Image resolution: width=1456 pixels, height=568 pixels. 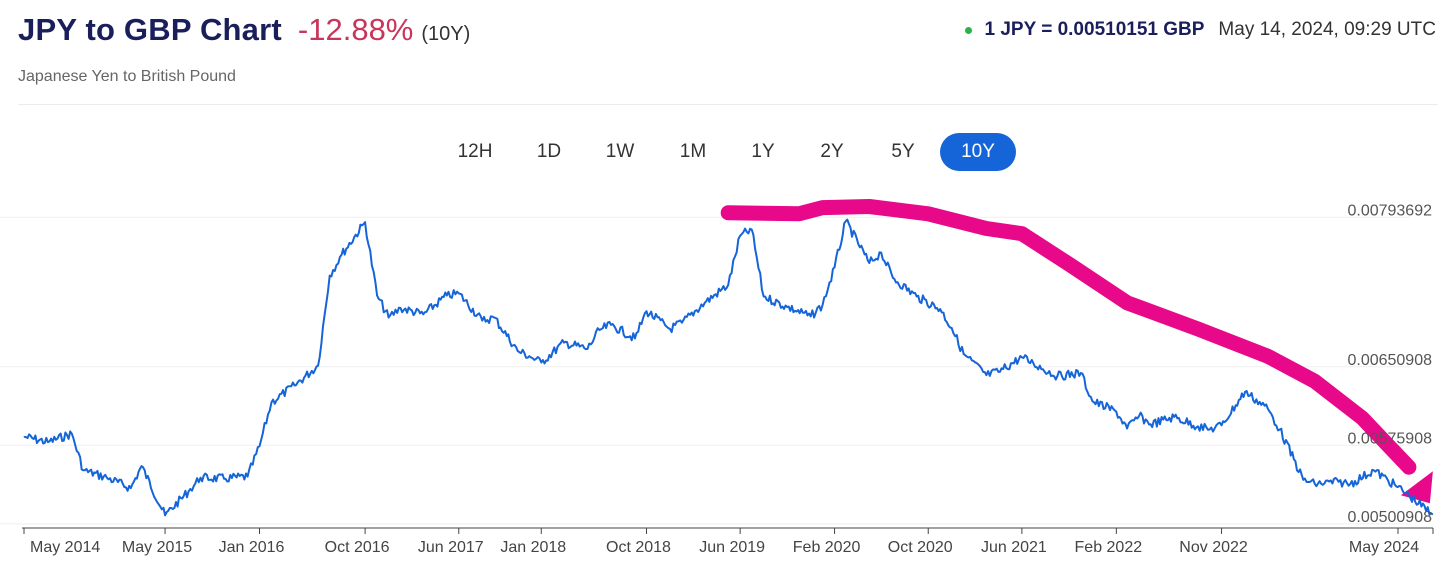 What do you see at coordinates (620, 151) in the screenshot?
I see `tab-1w: 1W` at bounding box center [620, 151].